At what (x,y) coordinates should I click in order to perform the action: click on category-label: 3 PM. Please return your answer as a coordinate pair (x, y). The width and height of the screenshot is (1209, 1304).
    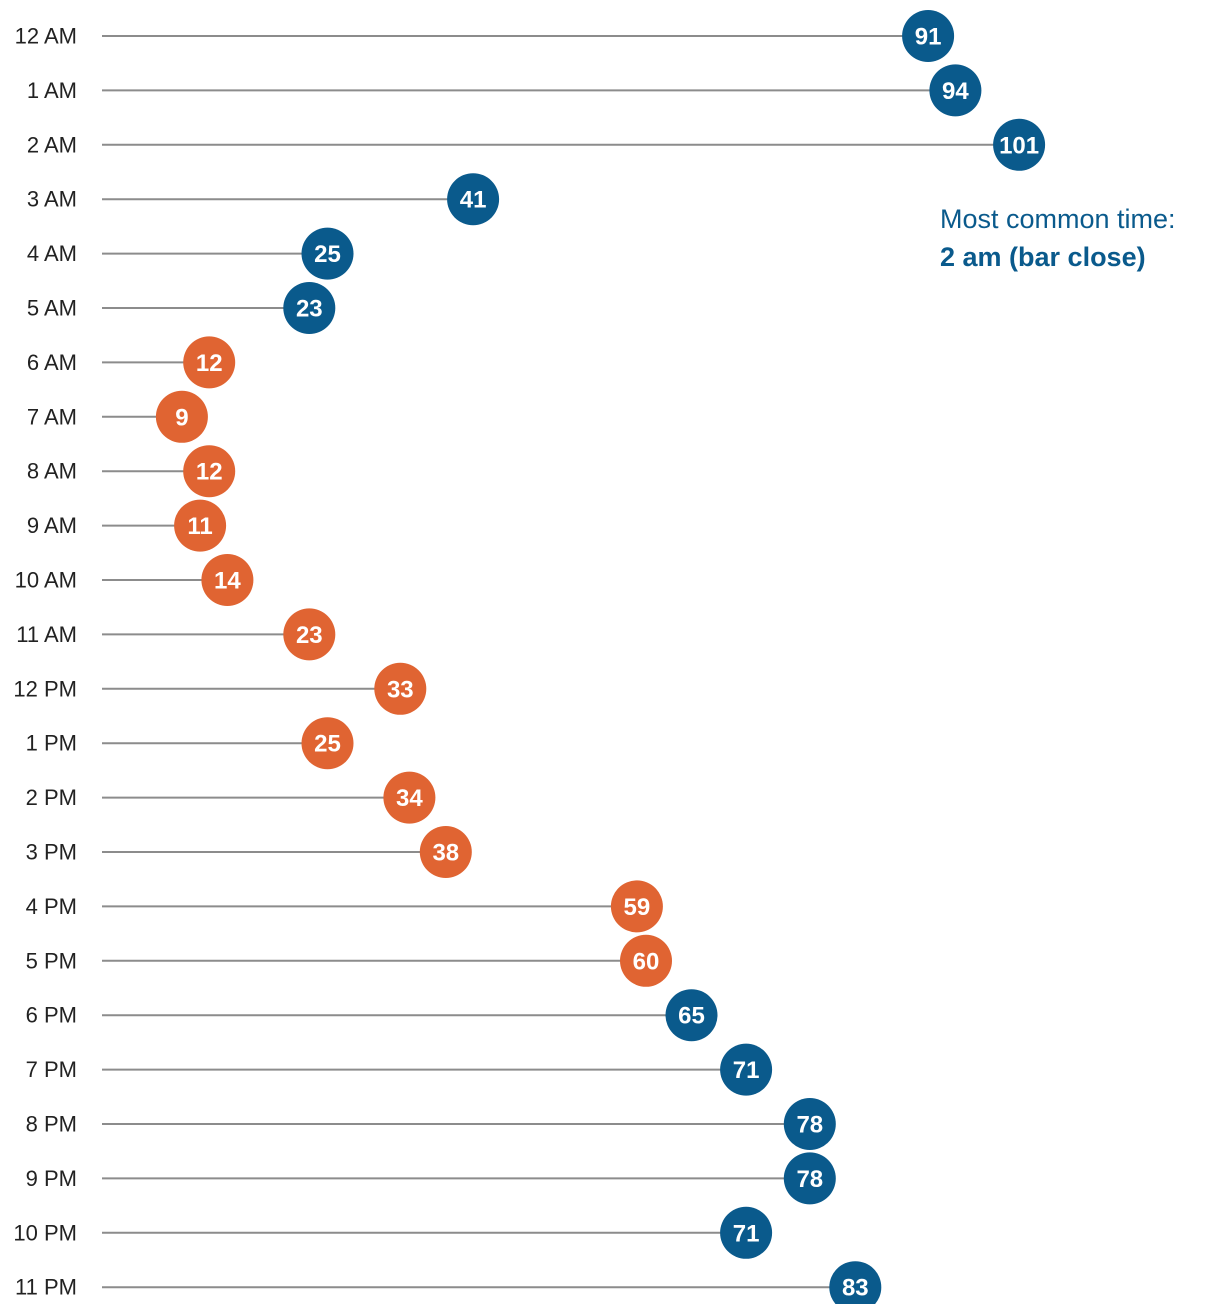
    Looking at the image, I should click on (51, 852).